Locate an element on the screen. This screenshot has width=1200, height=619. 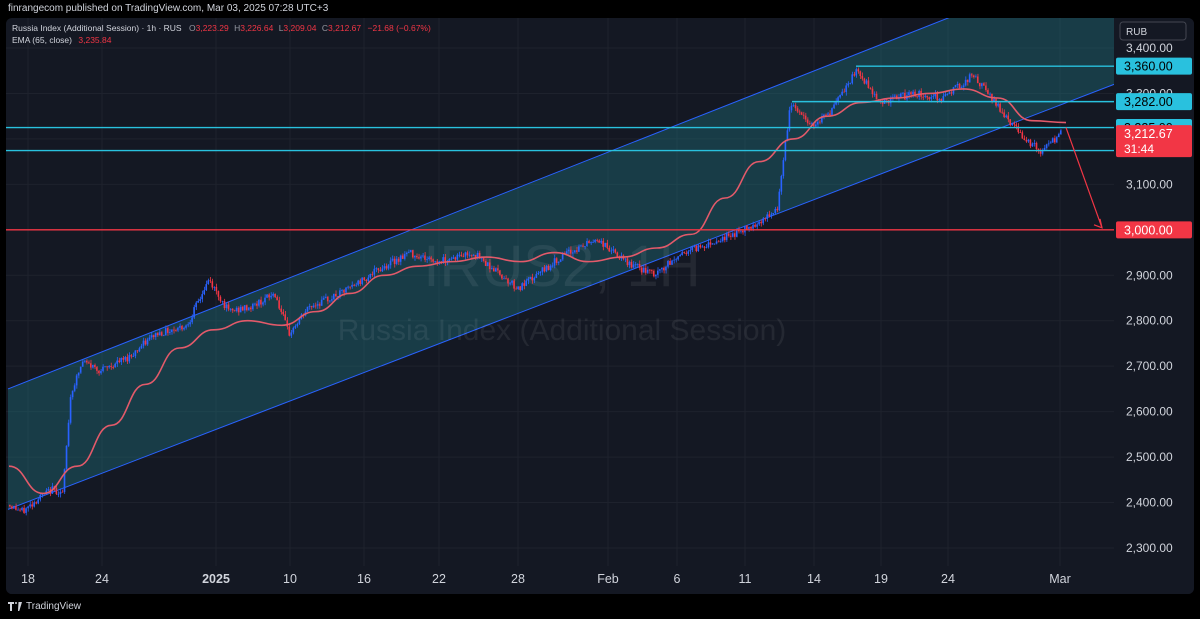
price-tick-label: 3,100.00 is located at coordinates (1149, 184).